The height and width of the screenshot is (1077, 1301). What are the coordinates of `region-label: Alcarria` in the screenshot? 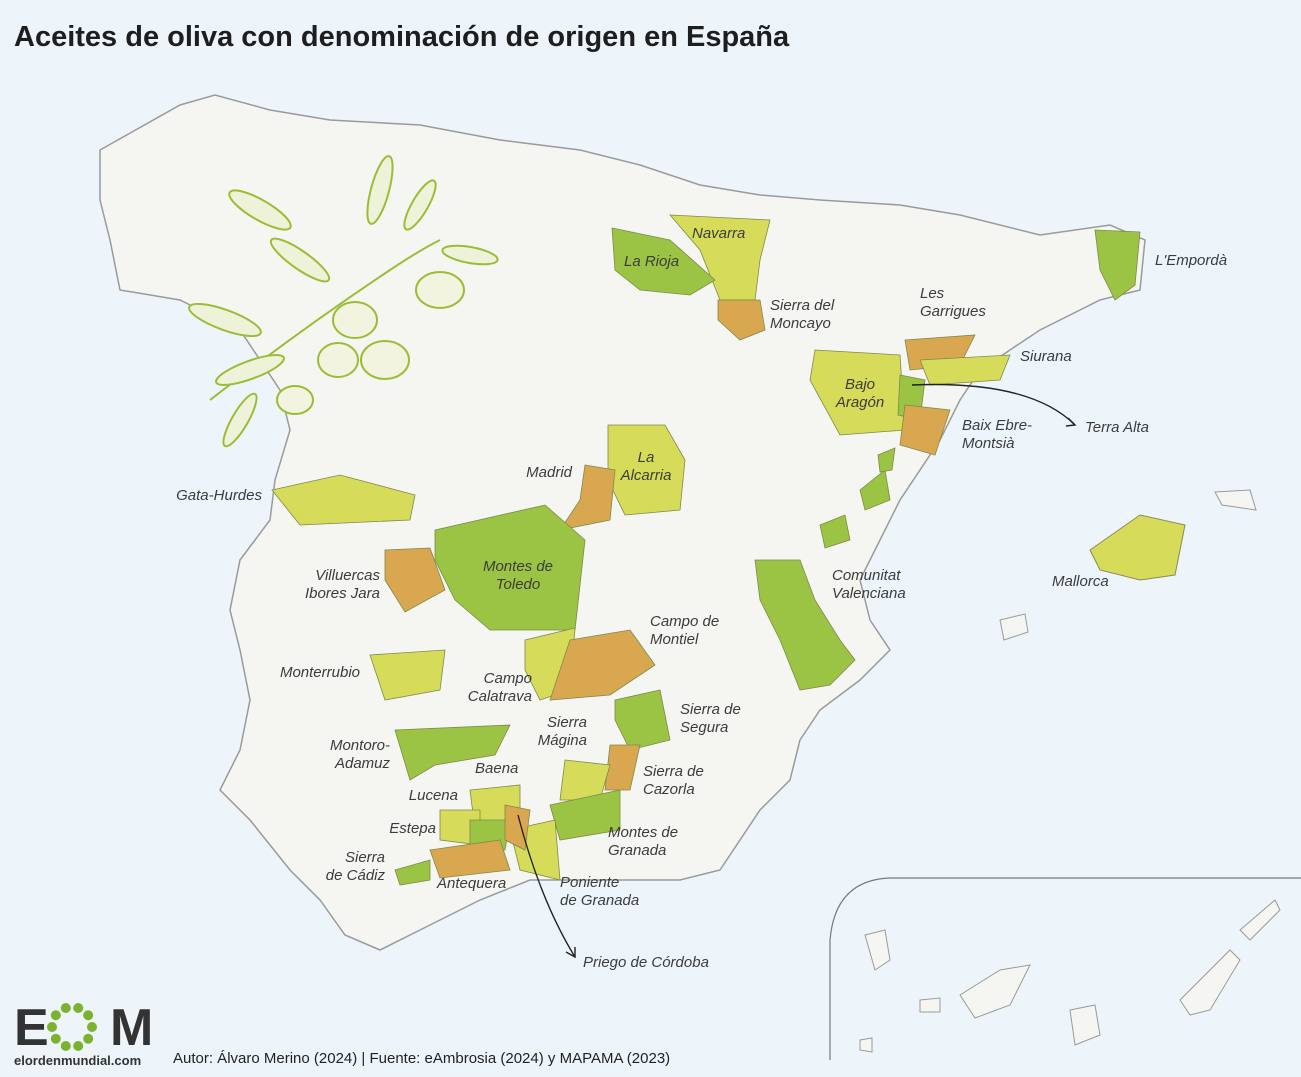 It's located at (646, 475).